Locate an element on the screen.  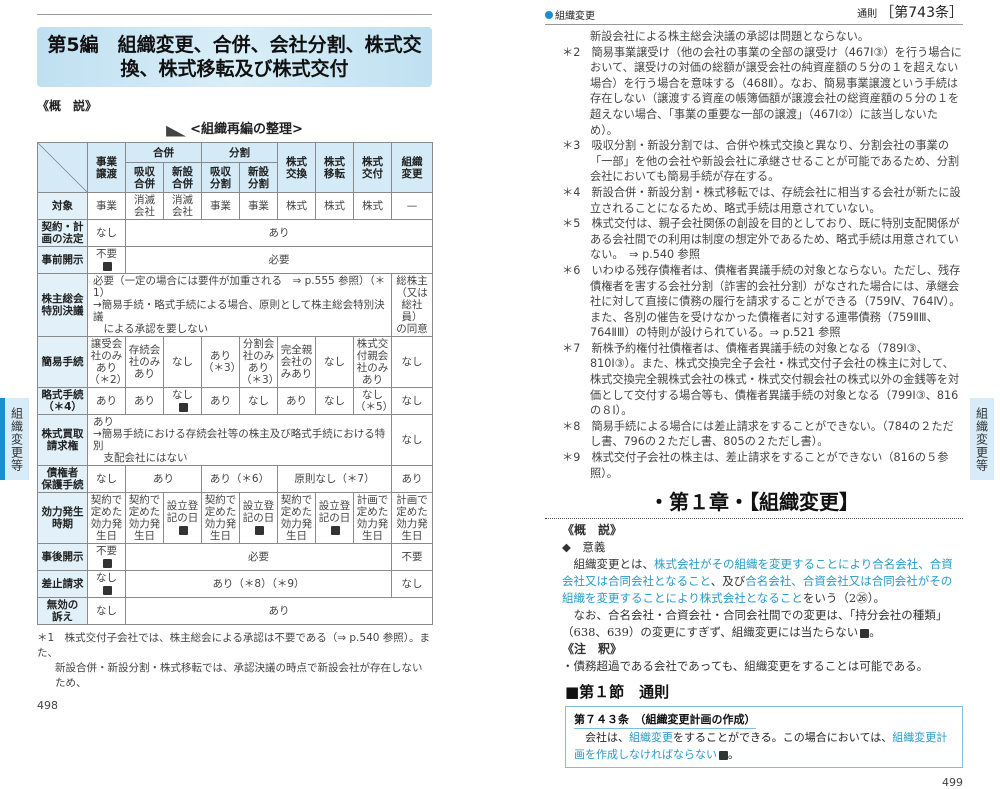
cell-text: 事業 is located at coordinates (258, 206).